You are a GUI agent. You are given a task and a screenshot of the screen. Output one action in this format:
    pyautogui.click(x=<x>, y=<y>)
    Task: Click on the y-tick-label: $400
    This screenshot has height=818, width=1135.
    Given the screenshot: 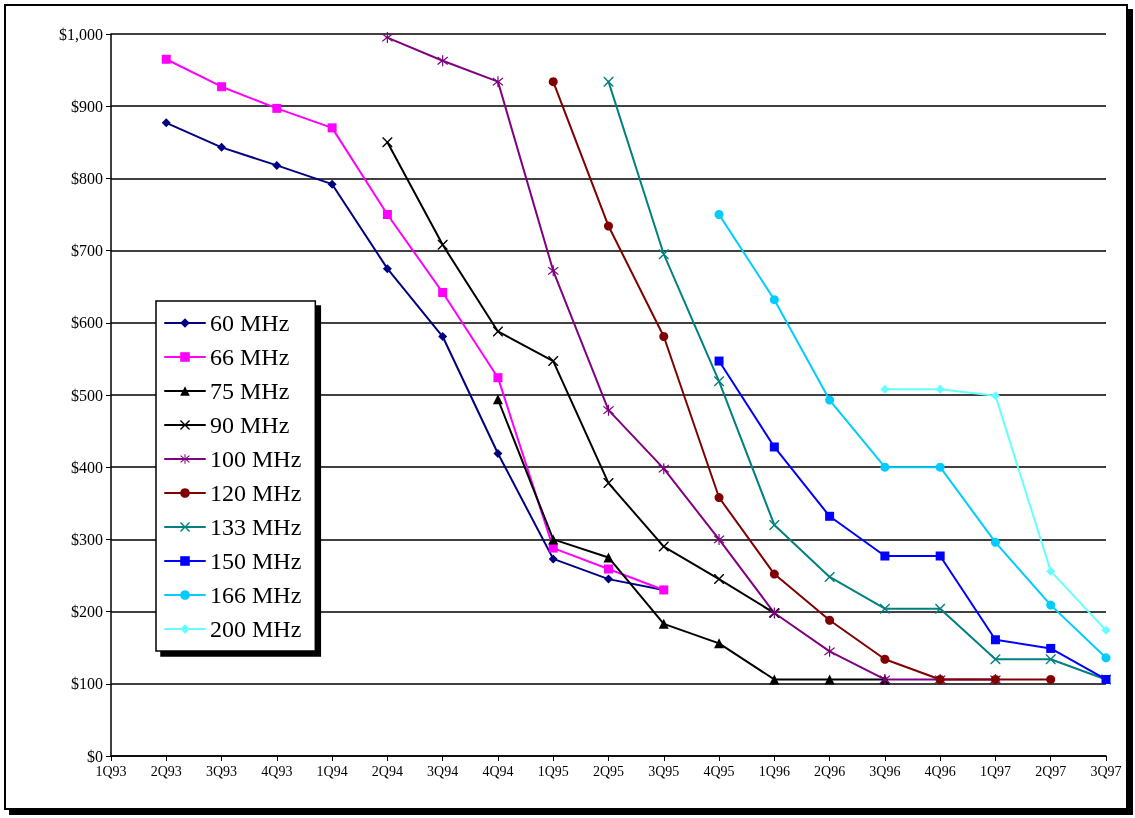 What is the action you would take?
    pyautogui.click(x=87, y=467)
    